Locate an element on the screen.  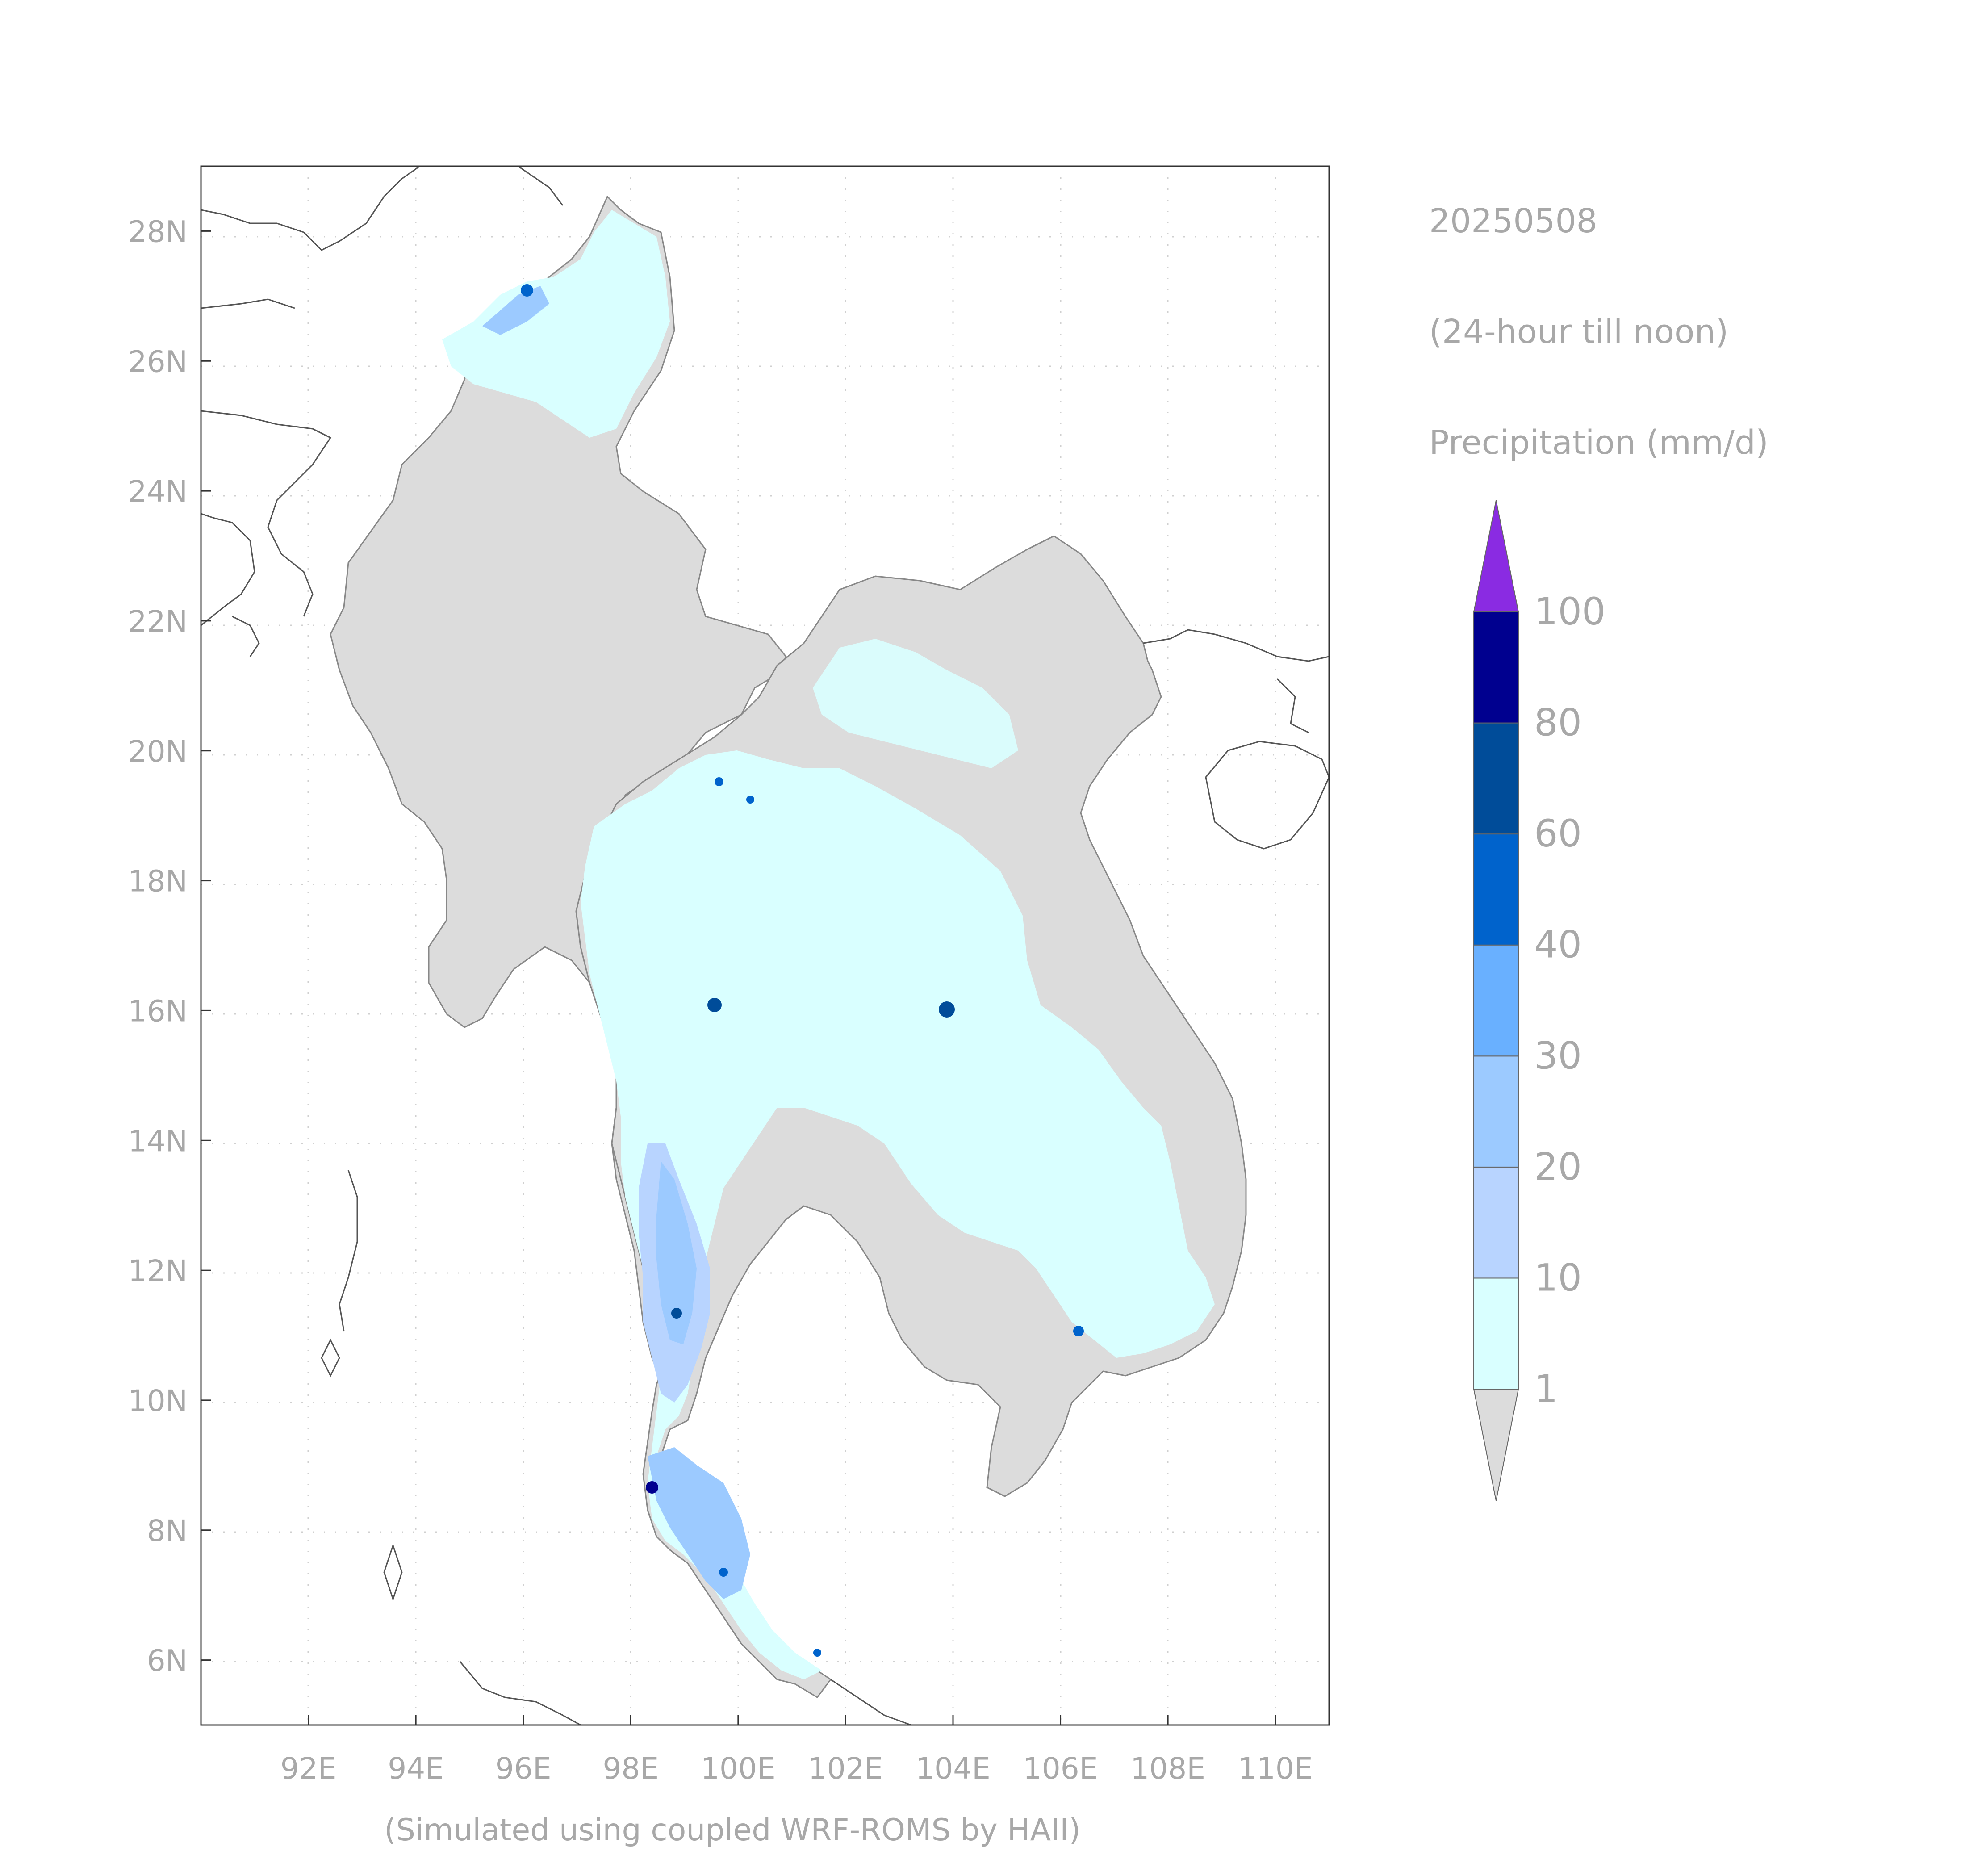
lon-tick-label: 110E is located at coordinates (1275, 1768).